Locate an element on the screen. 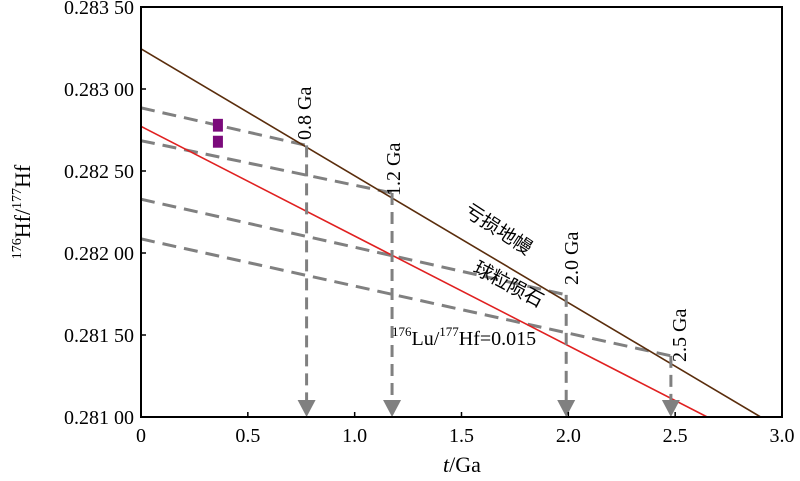 Image resolution: width=800 pixels, height=481 pixels. model-age-label: 2.5 Ga is located at coordinates (680, 335).